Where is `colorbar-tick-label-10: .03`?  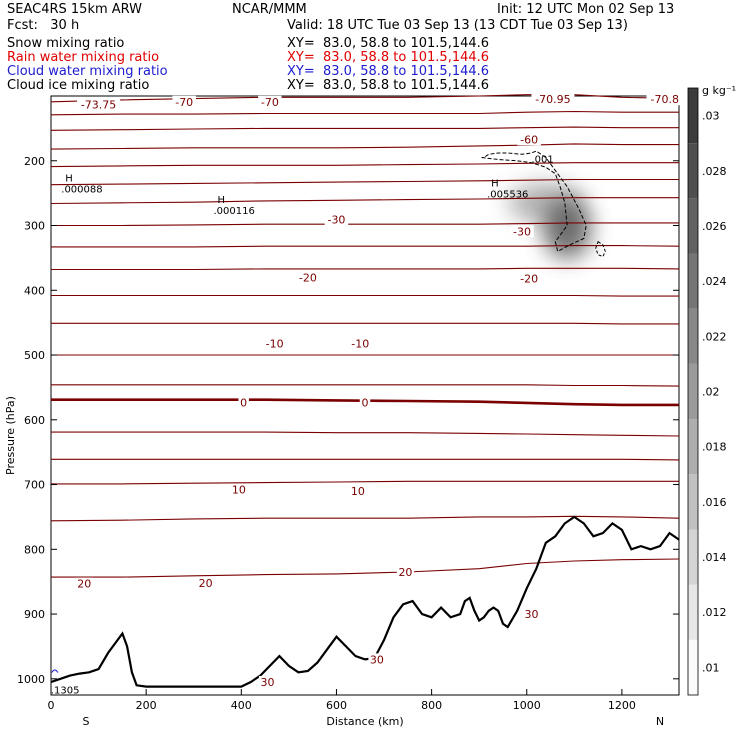 colorbar-tick-label-10: .03 is located at coordinates (711, 116).